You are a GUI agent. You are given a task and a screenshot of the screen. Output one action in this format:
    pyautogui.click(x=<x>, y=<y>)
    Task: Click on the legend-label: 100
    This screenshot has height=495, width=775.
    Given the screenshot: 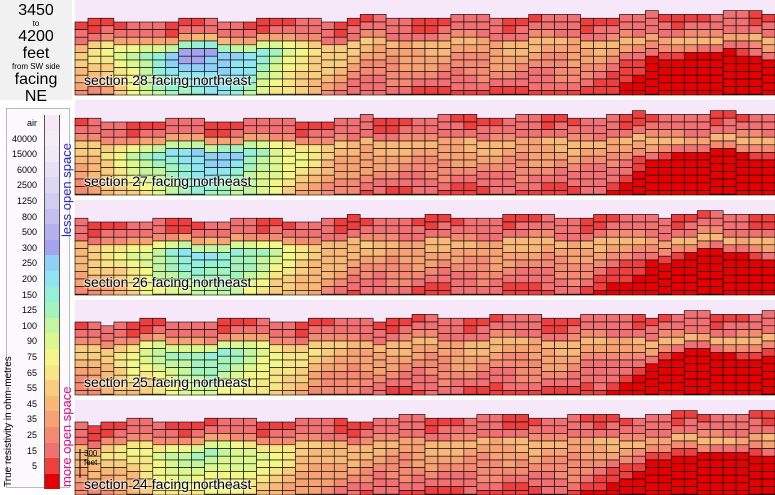 What is the action you would take?
    pyautogui.click(x=29, y=325)
    